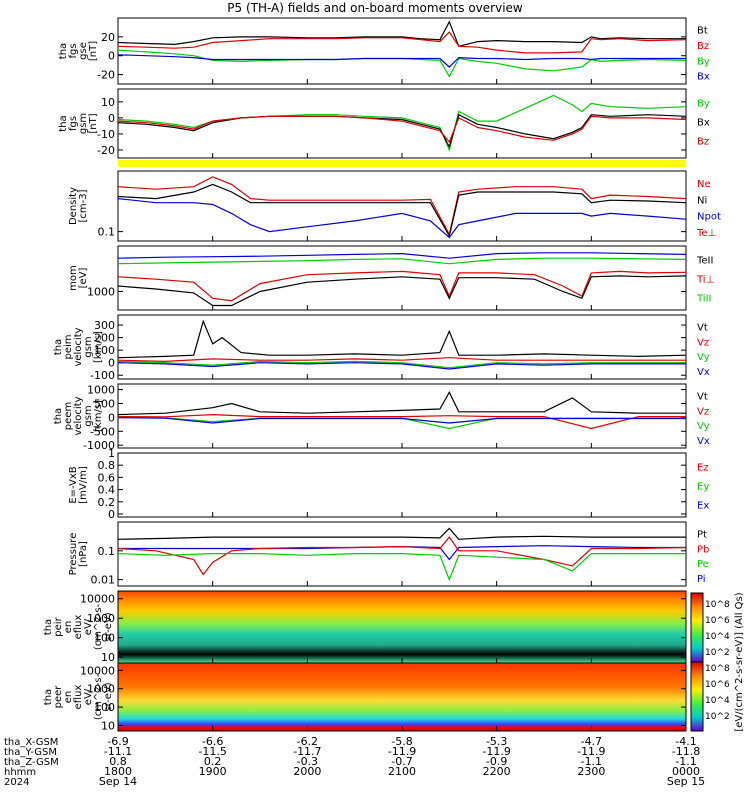  Describe the element at coordinates (401, 364) in the screenshot. I see `series-line-Vy` at that location.